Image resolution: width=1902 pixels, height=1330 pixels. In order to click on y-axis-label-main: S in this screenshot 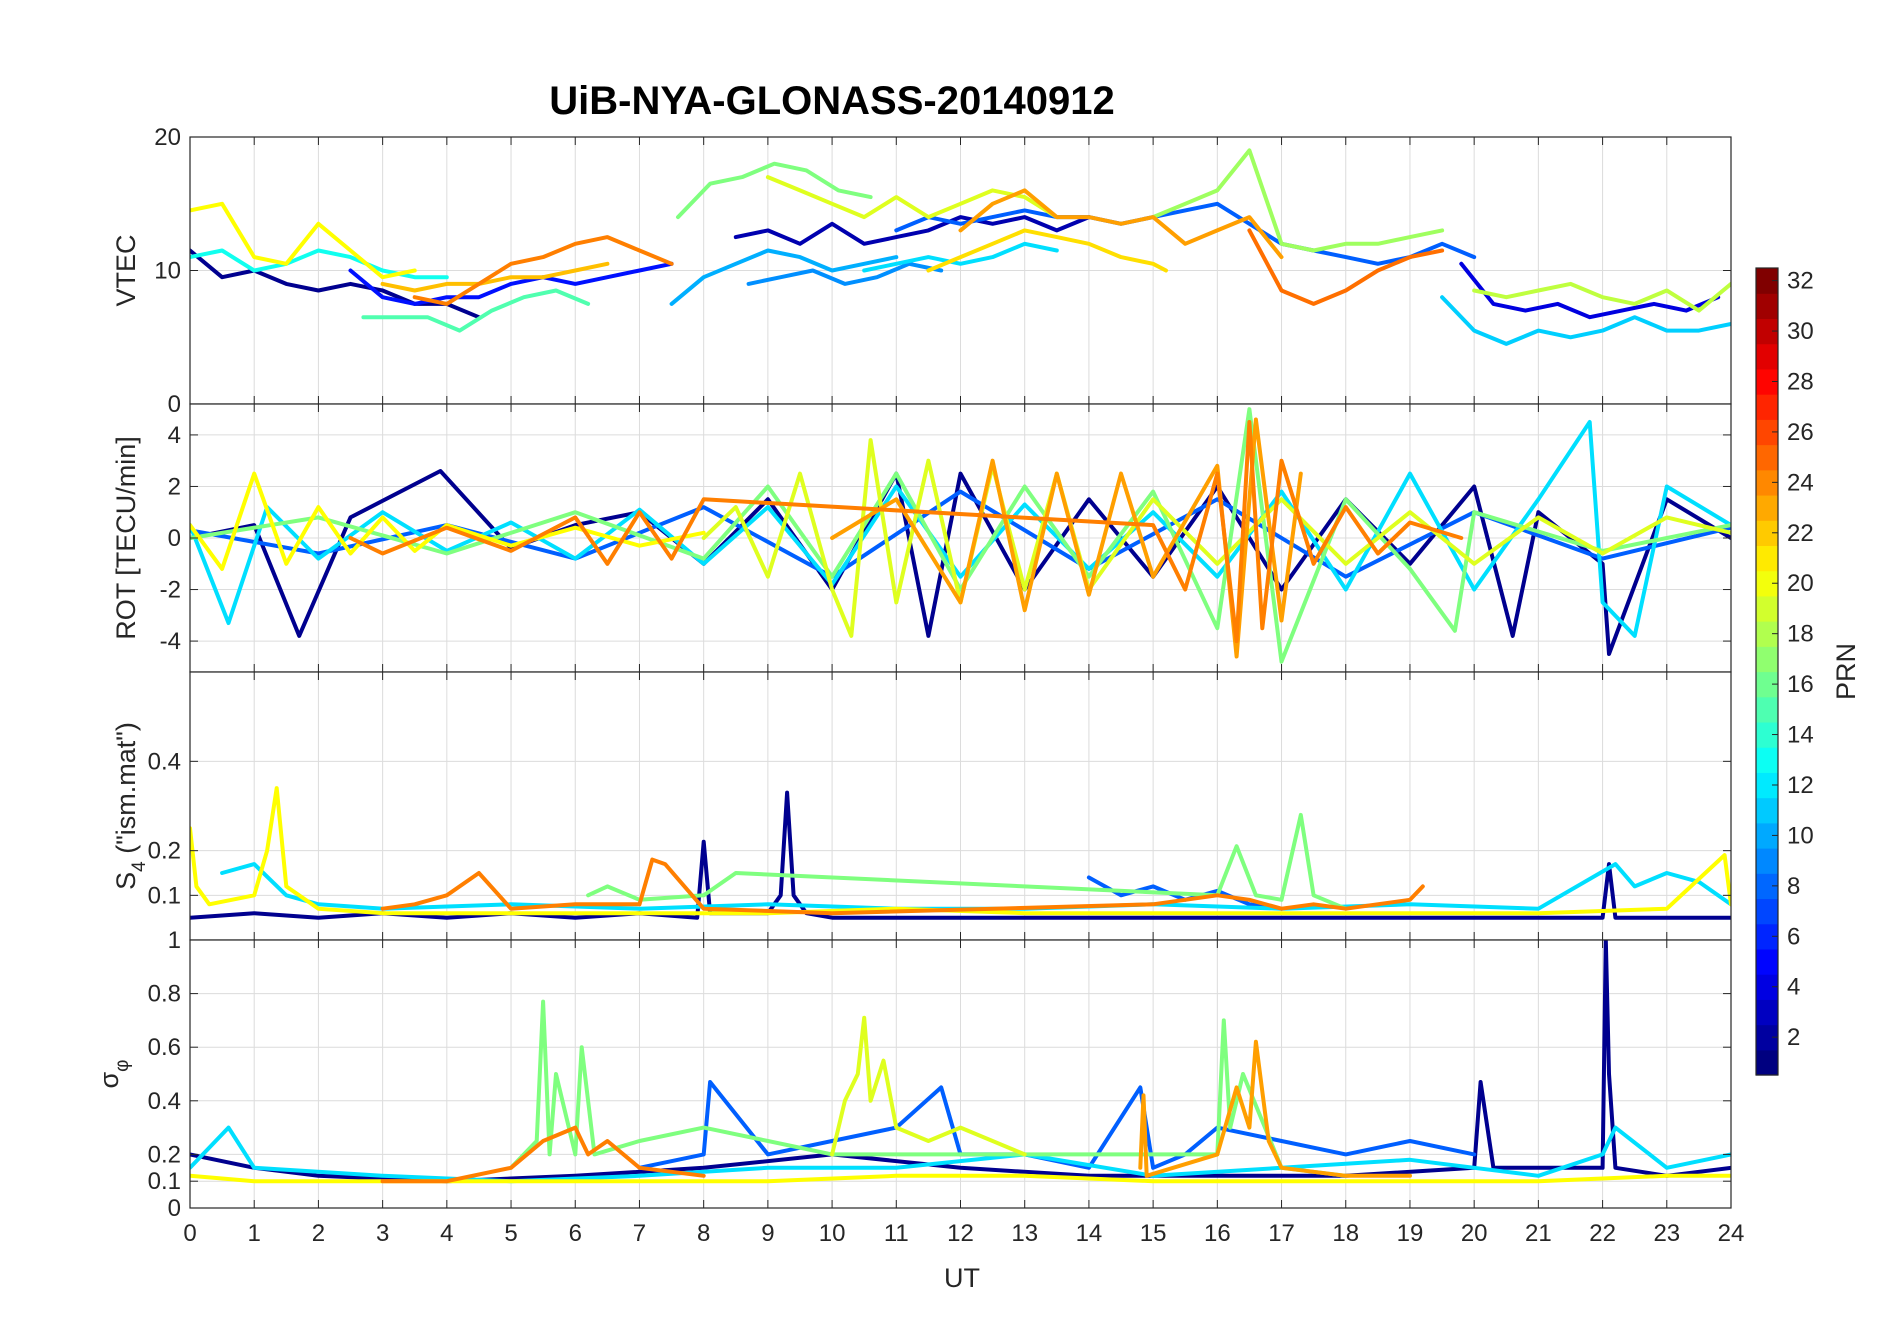, I will do `click(126, 881)`.